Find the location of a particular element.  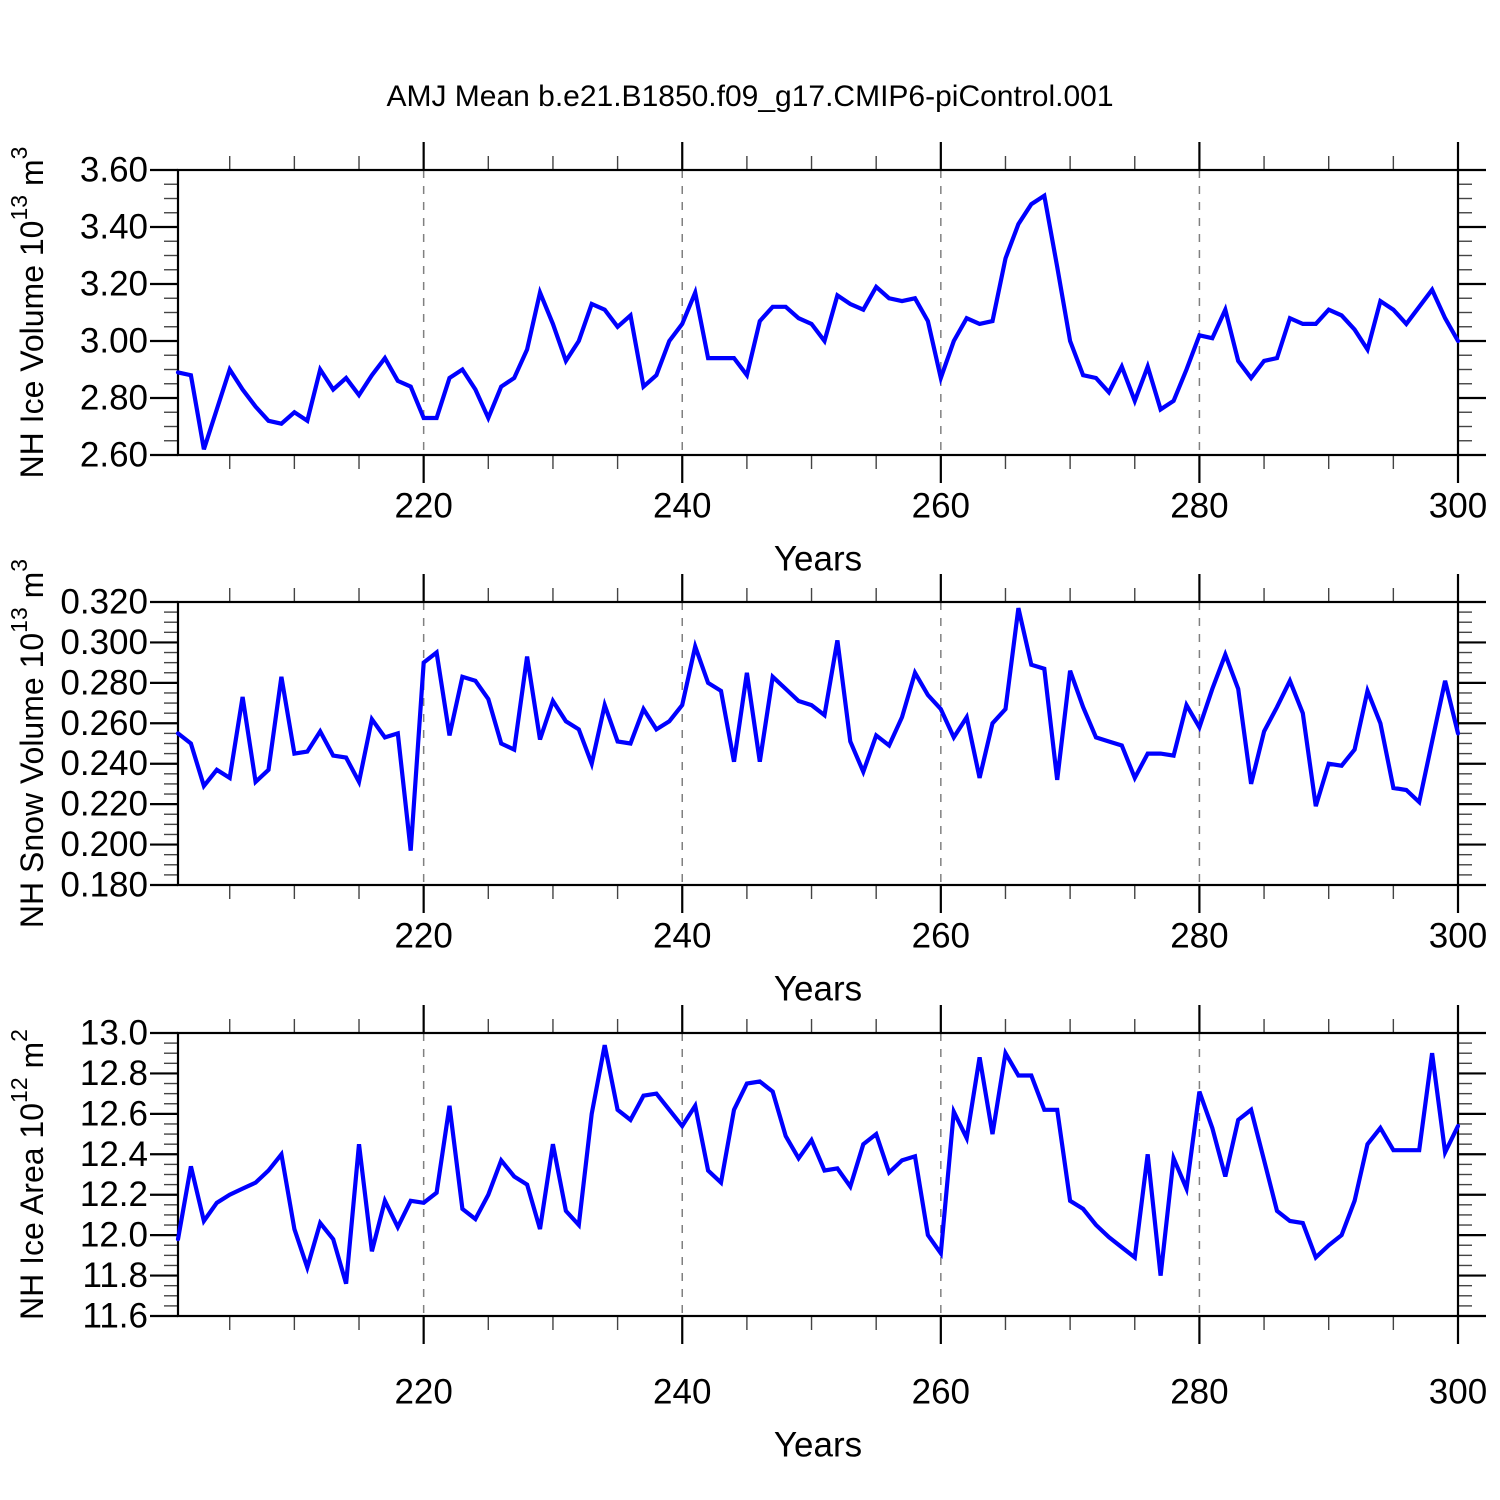

y-tick-label-3.60: 3.60 is located at coordinates (114, 170).